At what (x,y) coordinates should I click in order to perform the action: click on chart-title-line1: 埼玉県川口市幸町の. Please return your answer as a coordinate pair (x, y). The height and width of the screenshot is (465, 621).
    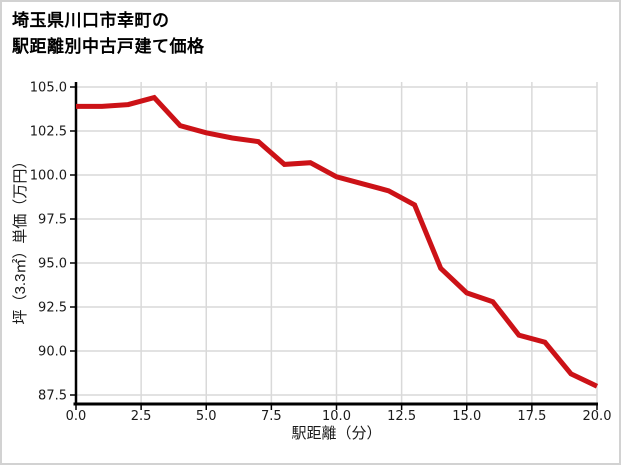
    Looking at the image, I should click on (91, 20).